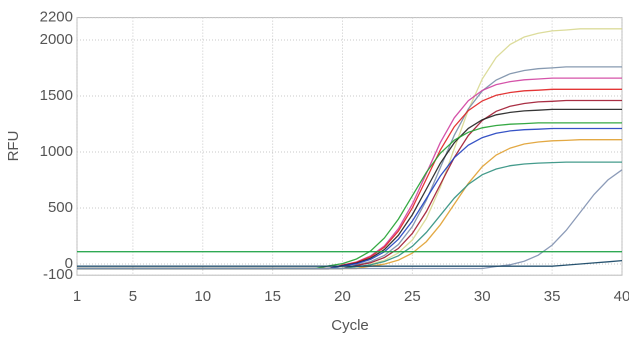 This screenshot has height=343, width=629. Describe the element at coordinates (58, 274) in the screenshot. I see `y-tick-label: -100` at that location.